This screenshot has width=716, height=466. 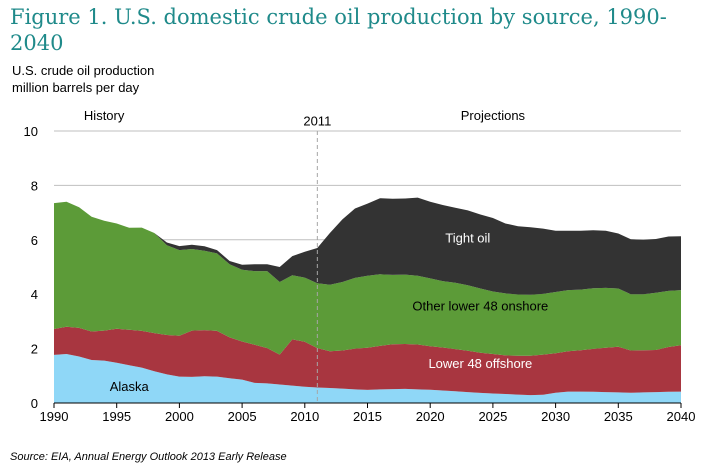 What do you see at coordinates (367, 416) in the screenshot?
I see `x-tick-label-2015: 2015` at bounding box center [367, 416].